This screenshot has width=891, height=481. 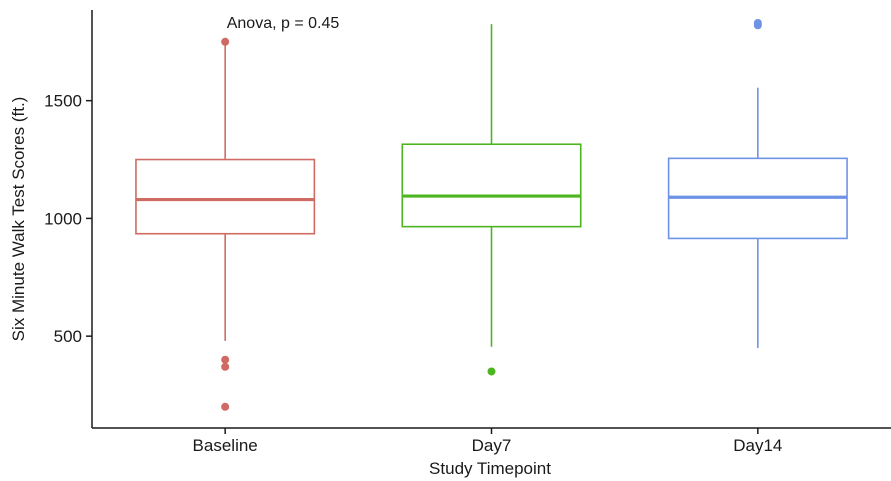 I want to click on y-tick-label: 1500, so click(x=63, y=101).